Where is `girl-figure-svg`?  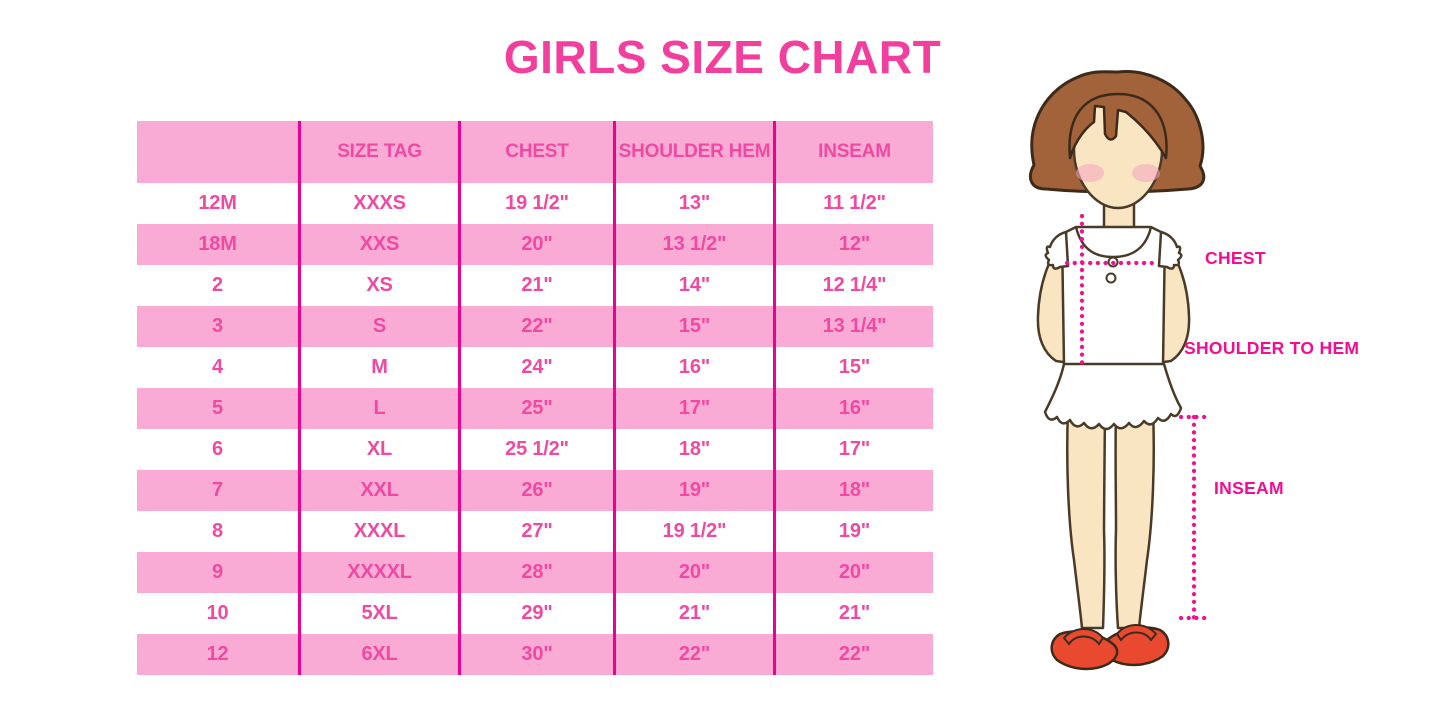 girl-figure-svg is located at coordinates (1119, 370).